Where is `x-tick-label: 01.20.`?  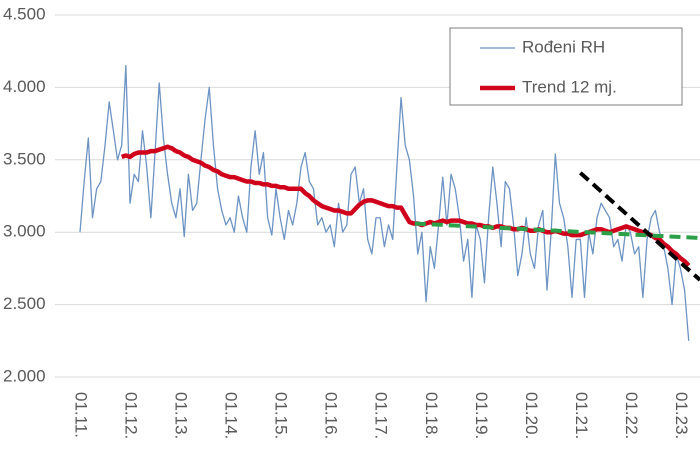
x-tick-label: 01.20. is located at coordinates (531, 415).